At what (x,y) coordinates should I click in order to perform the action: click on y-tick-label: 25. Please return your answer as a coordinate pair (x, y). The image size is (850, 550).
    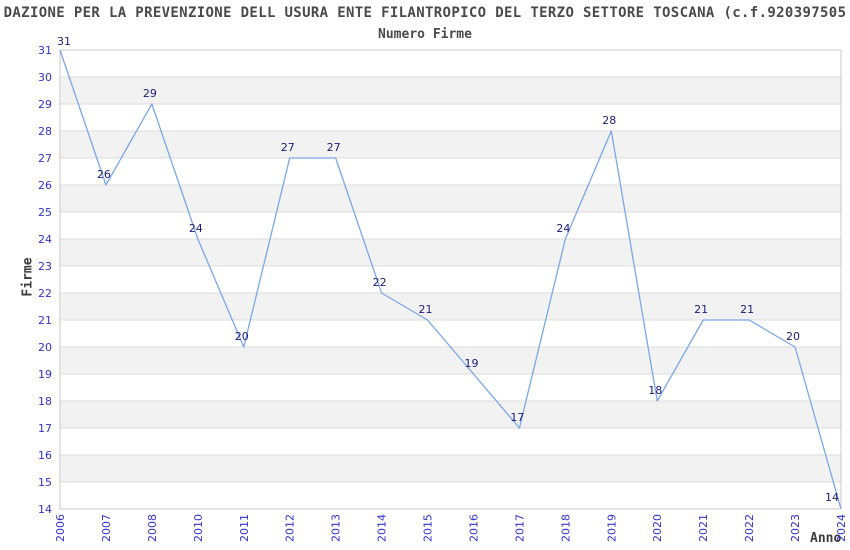
    Looking at the image, I should click on (45, 212).